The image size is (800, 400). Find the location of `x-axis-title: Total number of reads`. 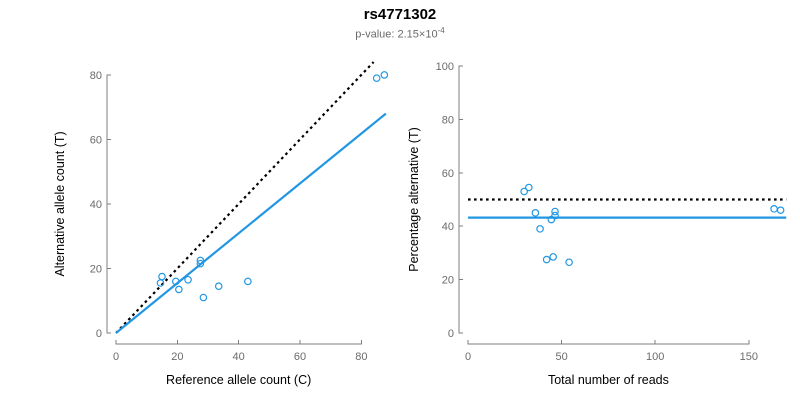

x-axis-title: Total number of reads is located at coordinates (608, 380).